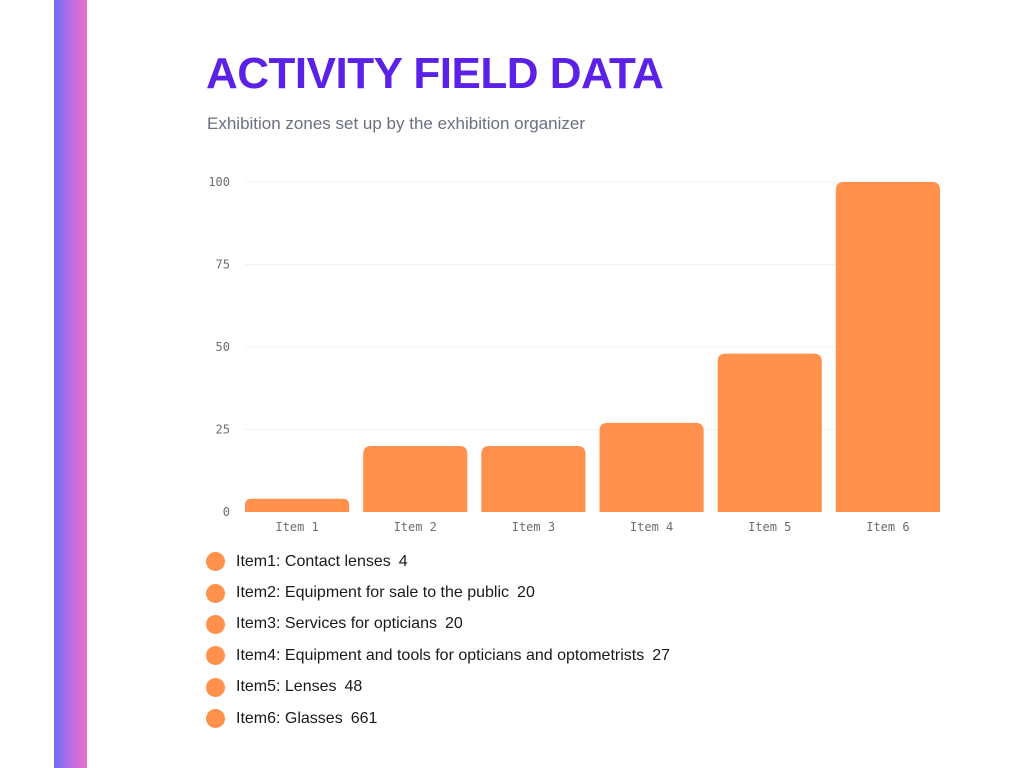 The height and width of the screenshot is (768, 1024). Describe the element at coordinates (286, 687) in the screenshot. I see `legend-label: Item5: Lenses` at that location.